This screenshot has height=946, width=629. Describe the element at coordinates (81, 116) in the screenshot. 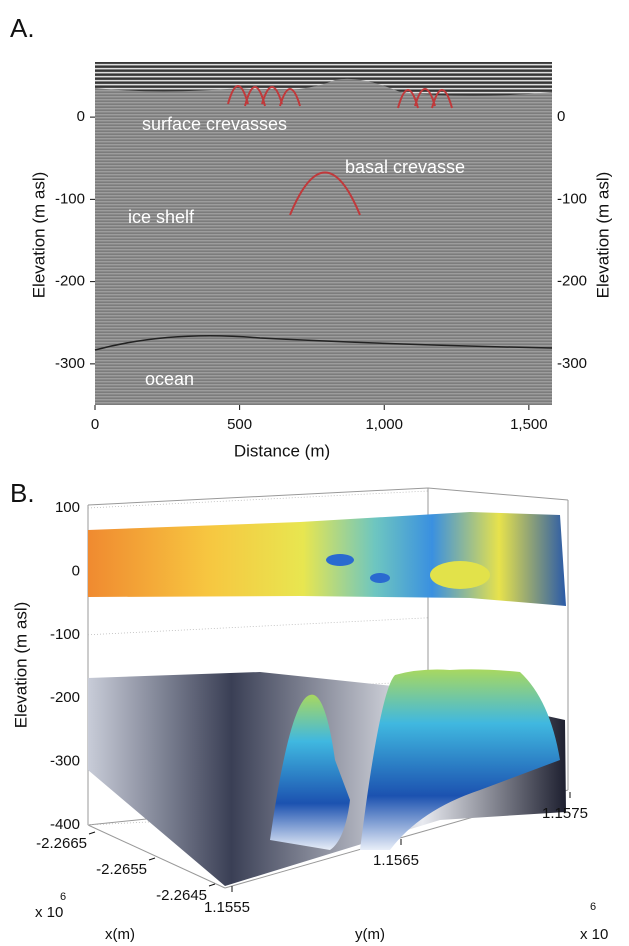

I see `y-tick-label: 0` at that location.